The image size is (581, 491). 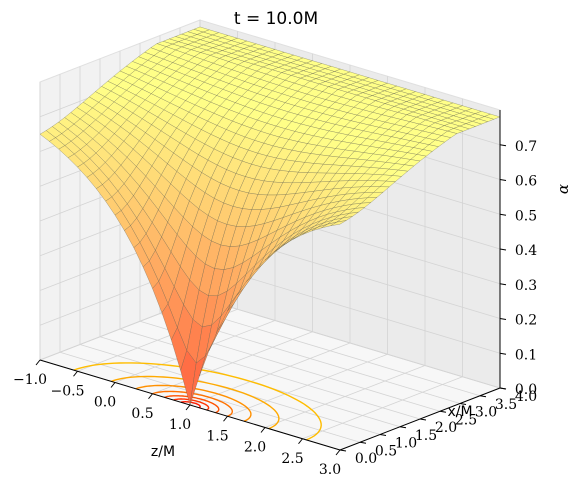 I want to click on contour-level-0.3, so click(x=192, y=404).